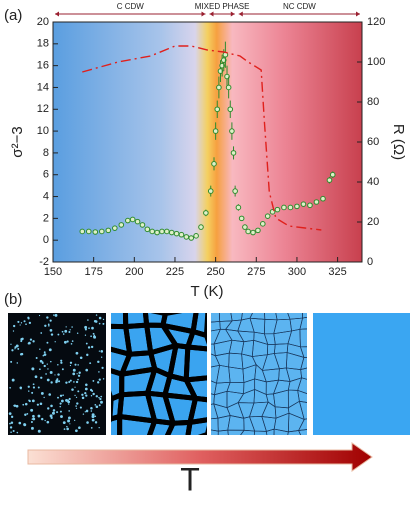 The width and height of the screenshot is (415, 511). Describe the element at coordinates (13, 15) in the screenshot. I see `panel-label: (a)` at that location.